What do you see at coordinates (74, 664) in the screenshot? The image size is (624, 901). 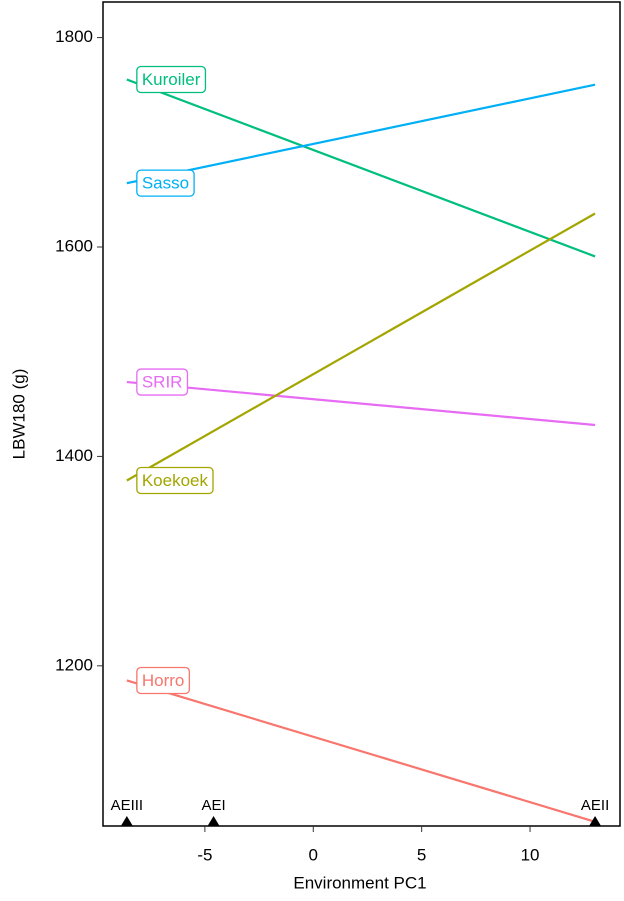 I see `y-tick-label: 1200` at bounding box center [74, 664].